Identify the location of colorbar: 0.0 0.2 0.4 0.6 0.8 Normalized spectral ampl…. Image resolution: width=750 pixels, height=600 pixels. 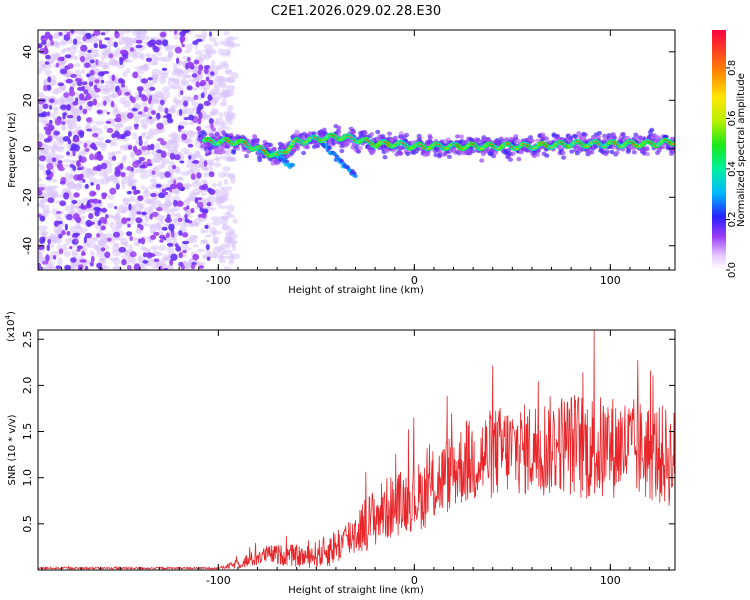
(729, 154).